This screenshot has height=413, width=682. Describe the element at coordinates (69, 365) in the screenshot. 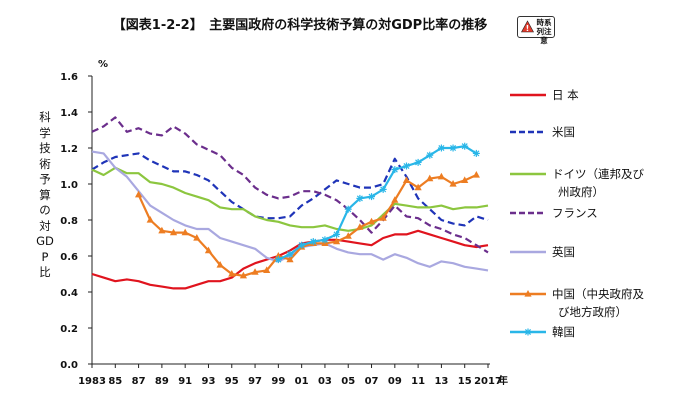

I see `y-tick-label: 0.0` at that location.